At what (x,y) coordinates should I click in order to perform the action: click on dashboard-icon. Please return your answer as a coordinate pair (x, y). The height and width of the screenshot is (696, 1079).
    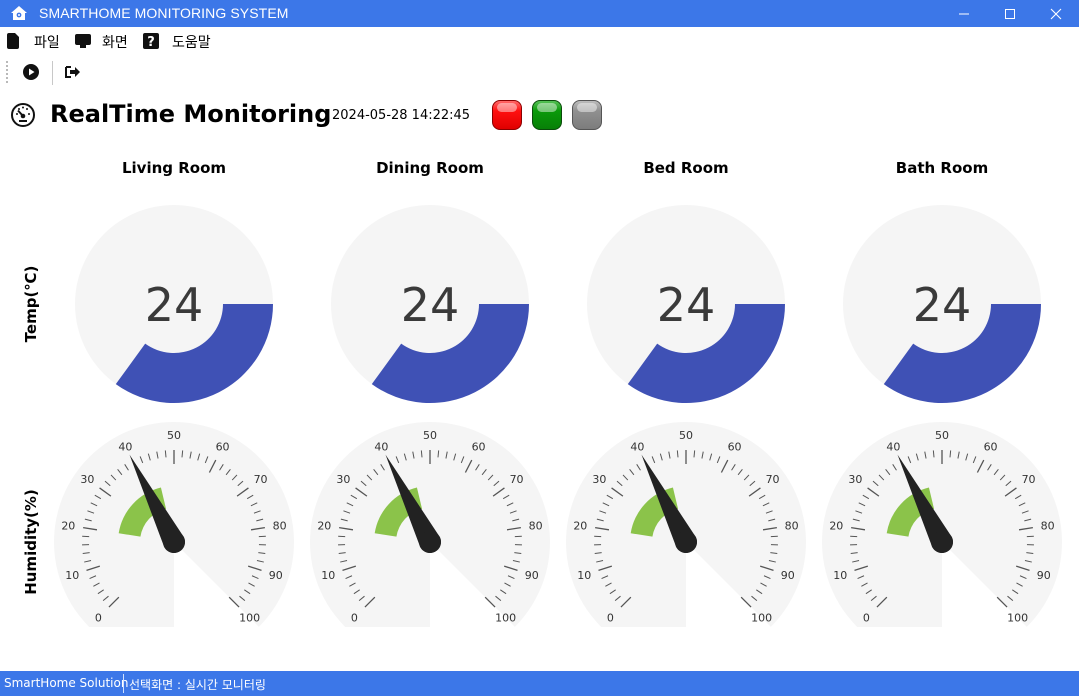
    Looking at the image, I should click on (23, 115).